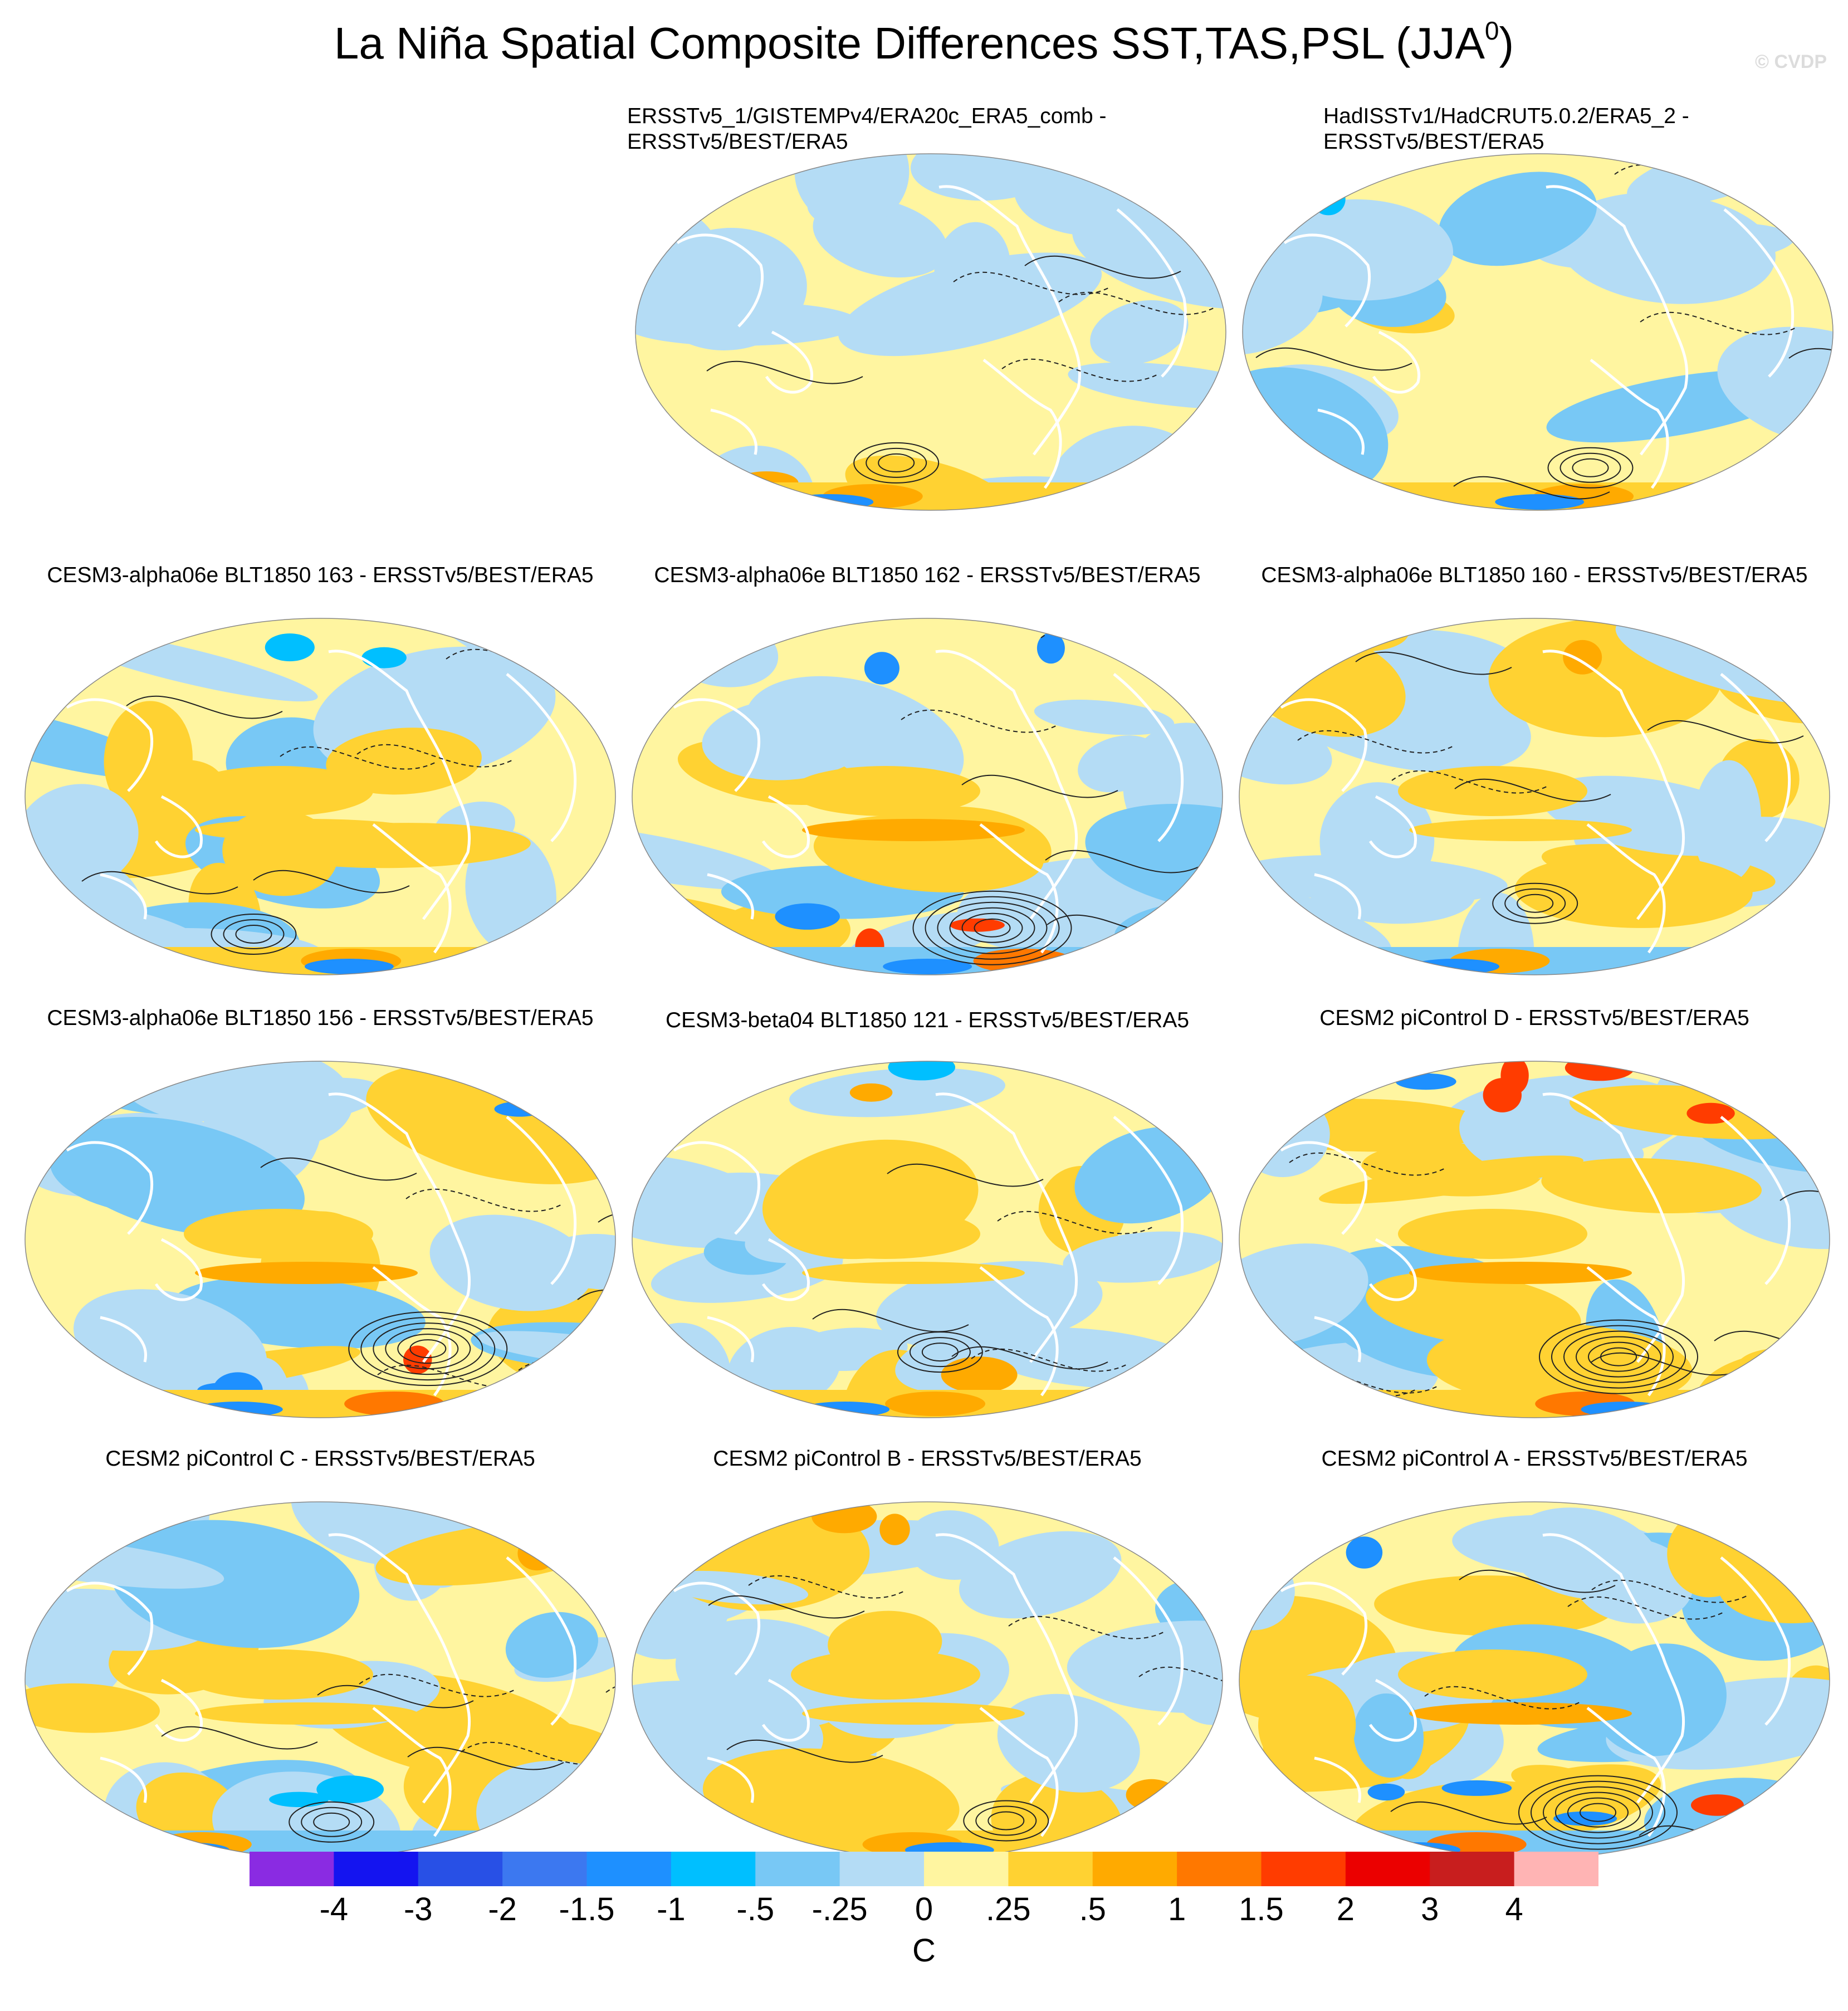 The width and height of the screenshot is (1848, 2011). I want to click on map-panel-cesm2-b: CESM2 piControl B - ERSSTv5/BEST/ERA5, so click(927, 1666).